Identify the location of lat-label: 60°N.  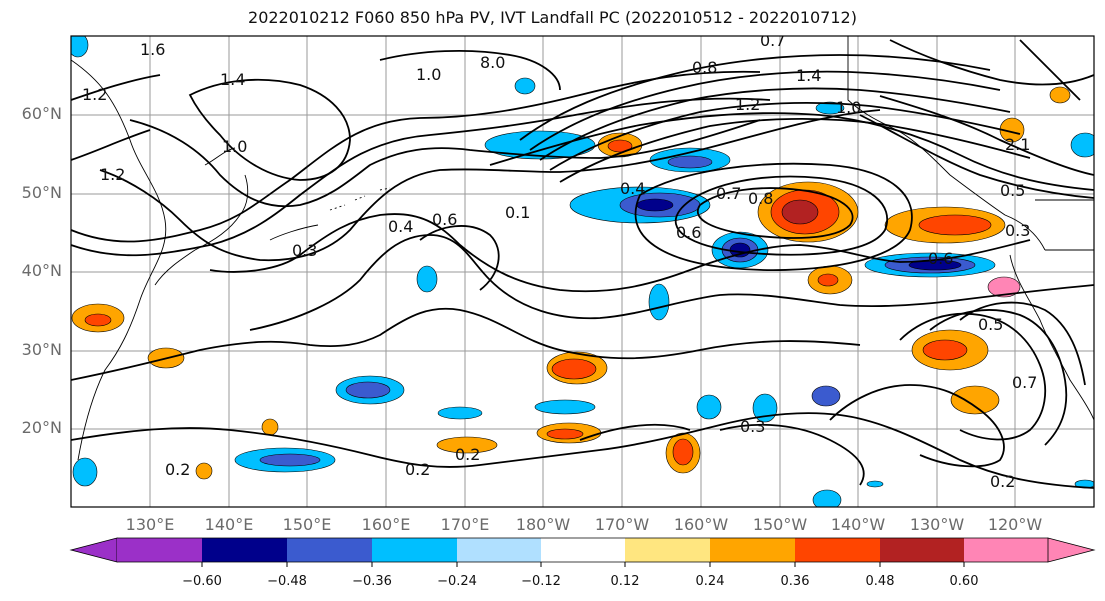
(41, 113).